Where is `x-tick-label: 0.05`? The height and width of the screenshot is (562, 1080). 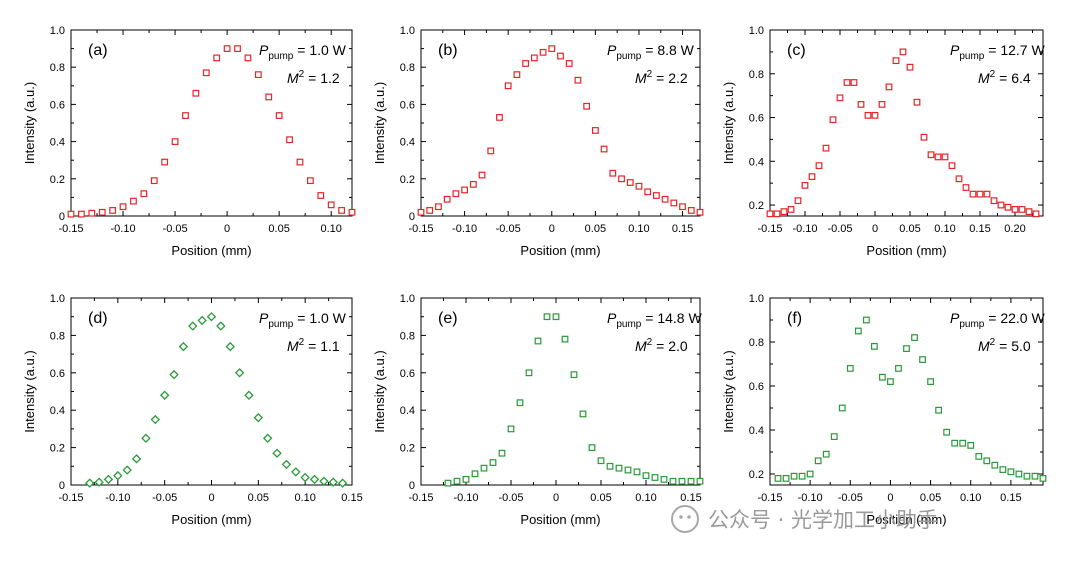 x-tick-label: 0.05 is located at coordinates (600, 498).